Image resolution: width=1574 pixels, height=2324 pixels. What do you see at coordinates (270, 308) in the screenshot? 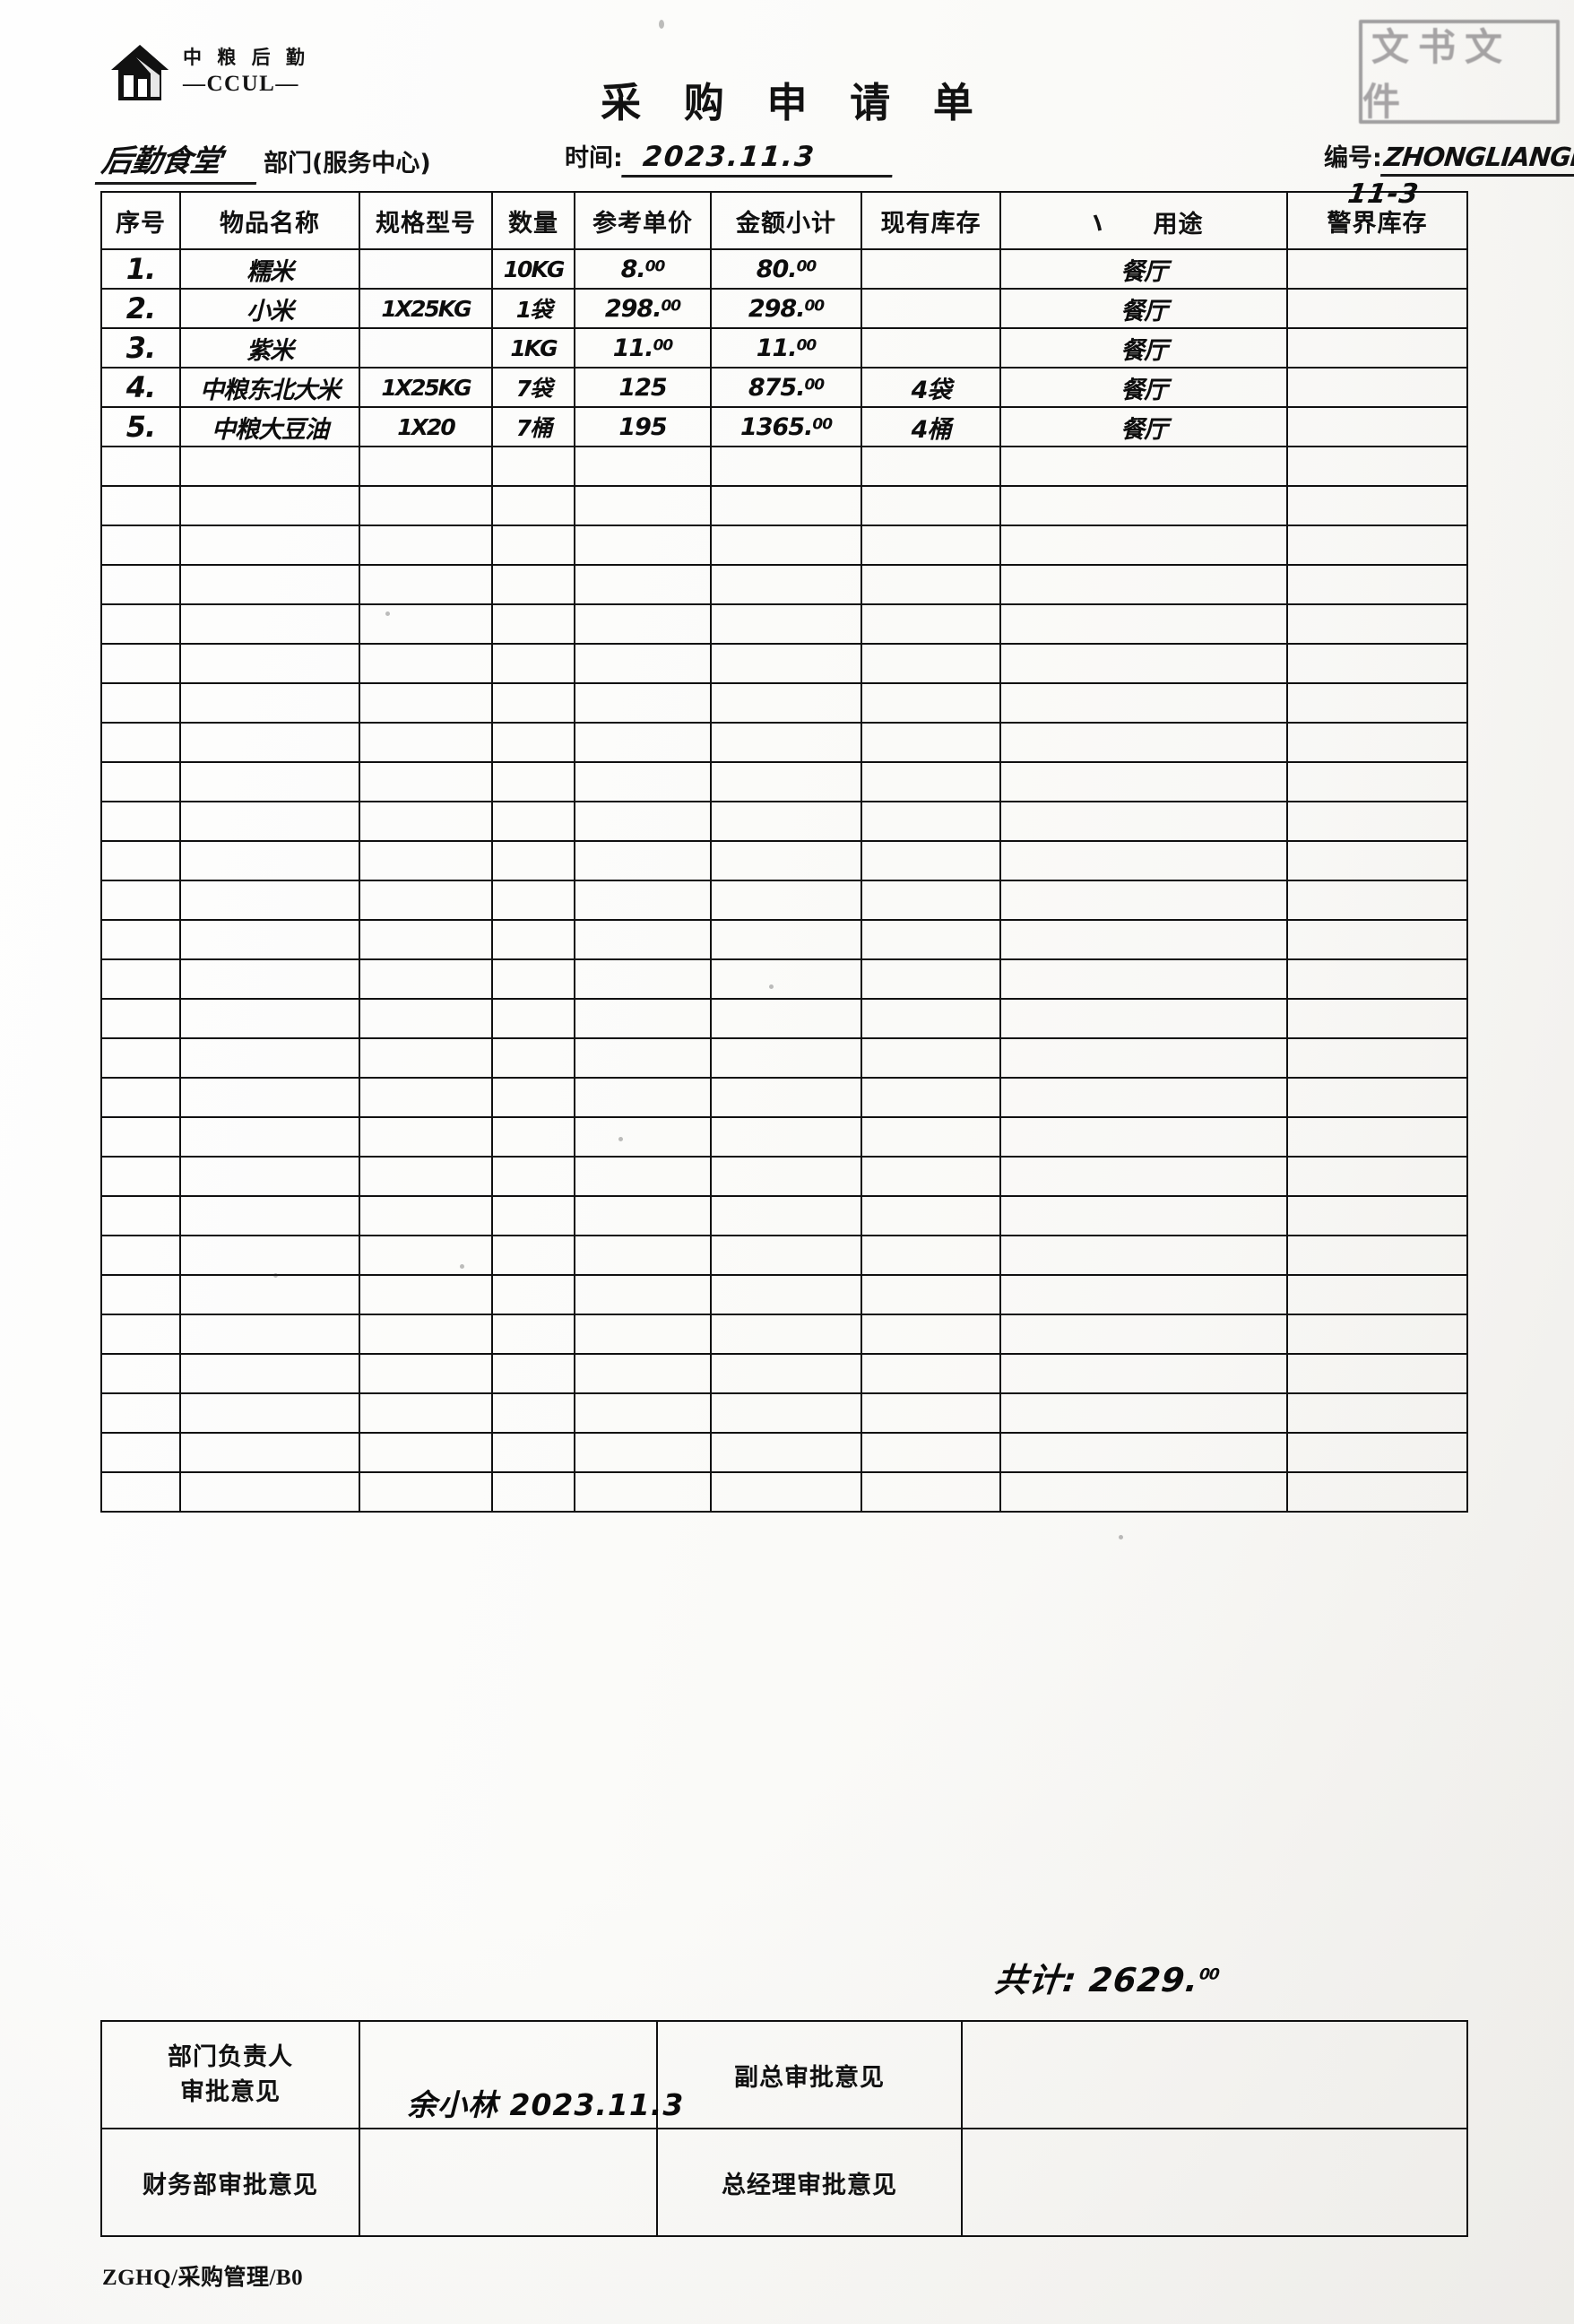
I see `item-name-cell: 小米` at bounding box center [270, 308].